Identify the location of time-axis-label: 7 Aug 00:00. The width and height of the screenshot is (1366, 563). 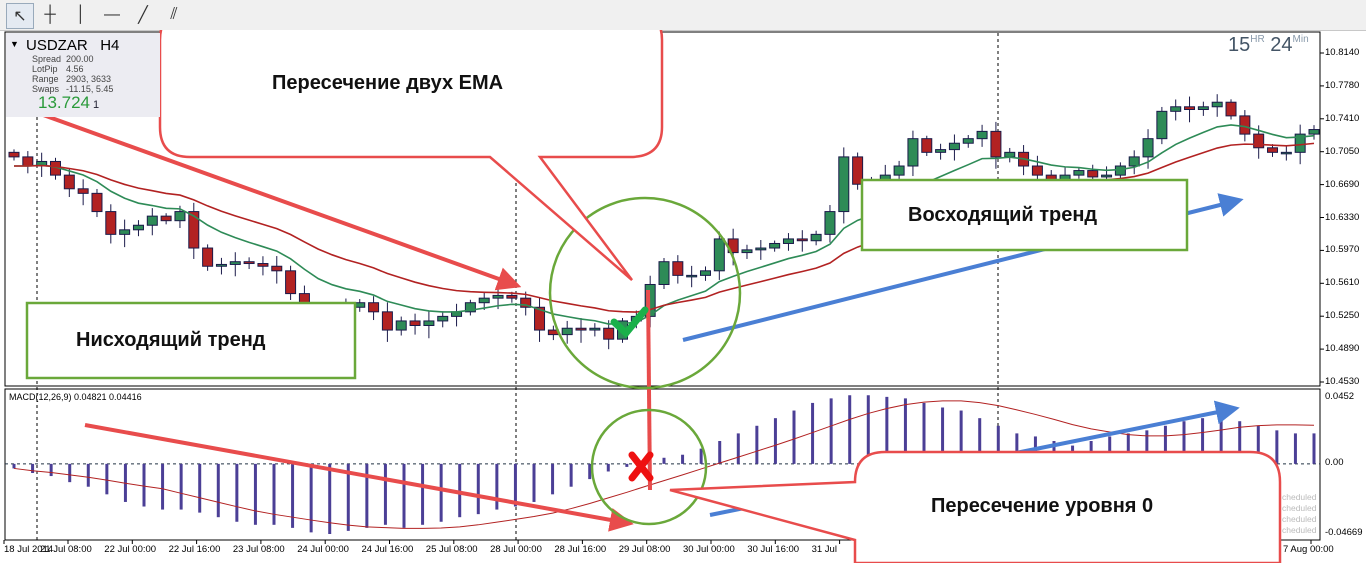
(1308, 549).